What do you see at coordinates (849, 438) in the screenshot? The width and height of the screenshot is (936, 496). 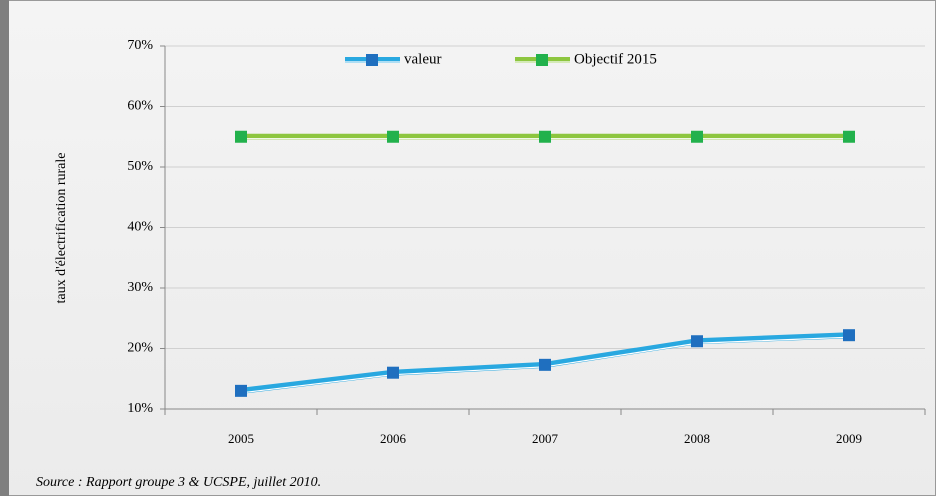 I see `x-tick-label: 2009` at bounding box center [849, 438].